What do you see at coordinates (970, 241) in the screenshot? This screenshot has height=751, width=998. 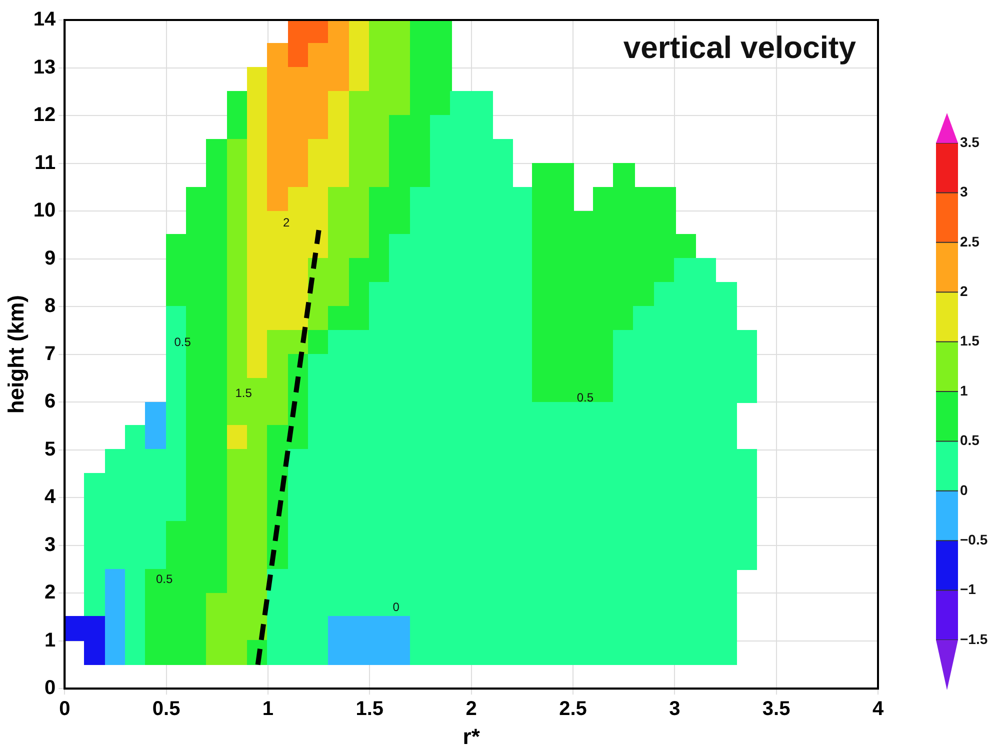 I see `color-bar-label: 2.5` at bounding box center [970, 241].